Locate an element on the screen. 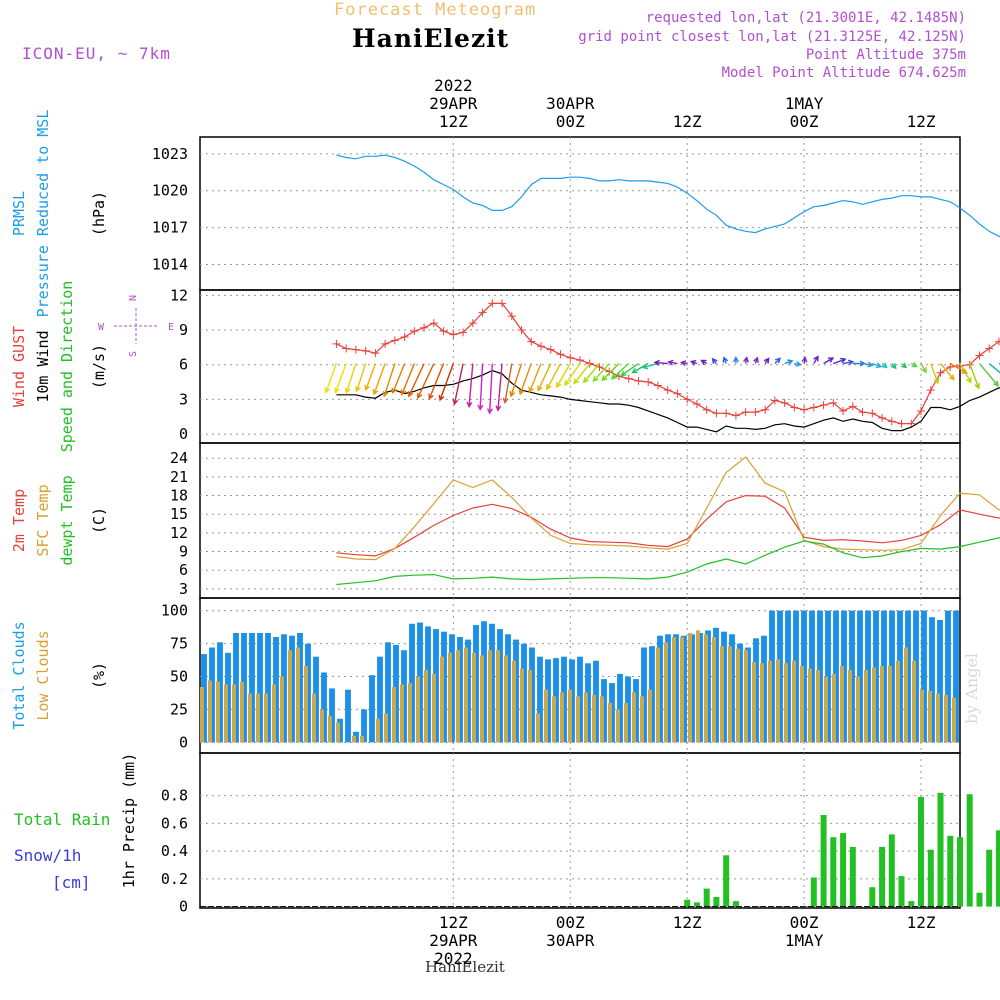 This screenshot has height=1000, width=1000. time-tick-bottom-label: 1MAY is located at coordinates (804, 940).